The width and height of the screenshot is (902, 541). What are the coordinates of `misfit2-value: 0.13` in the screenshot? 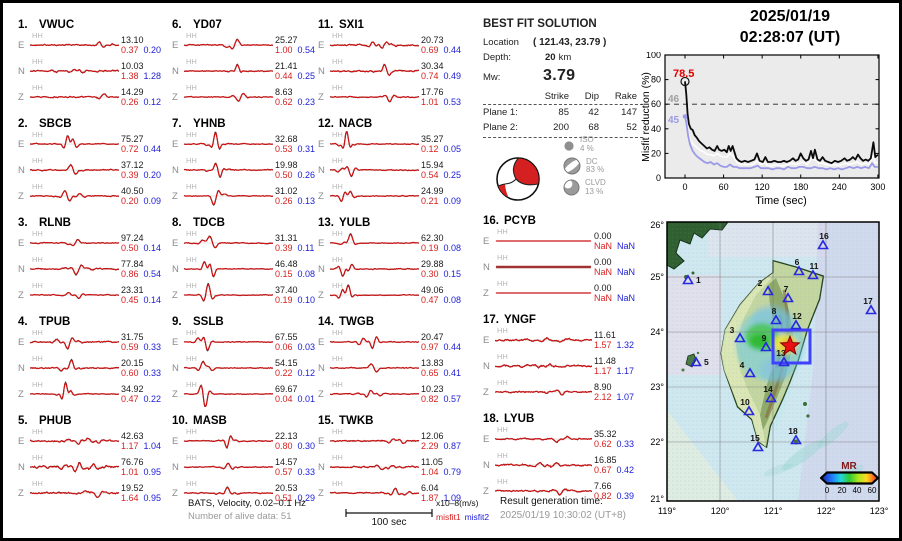 It's located at (306, 201).